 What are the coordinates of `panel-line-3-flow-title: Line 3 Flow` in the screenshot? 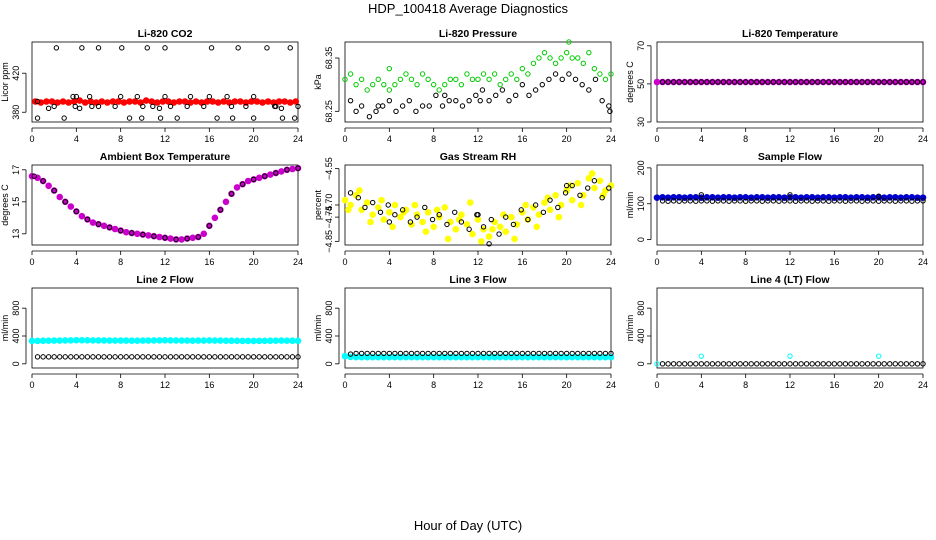 It's located at (478, 280).